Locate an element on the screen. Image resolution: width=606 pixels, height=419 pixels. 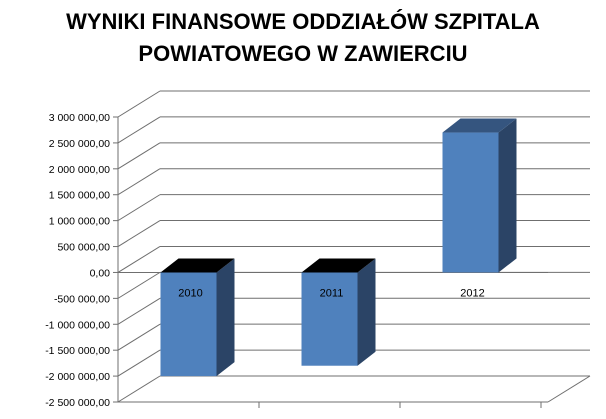
bar-top-2010 is located at coordinates (197, 265).